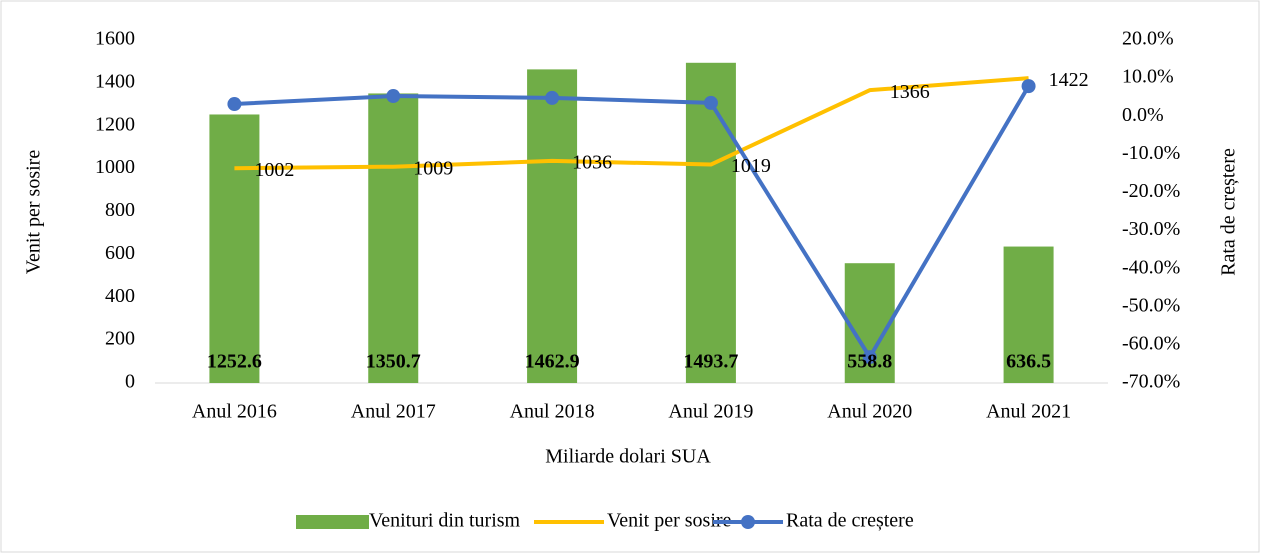  Describe the element at coordinates (120, 296) in the screenshot. I see `y-tick-label: 400` at that location.